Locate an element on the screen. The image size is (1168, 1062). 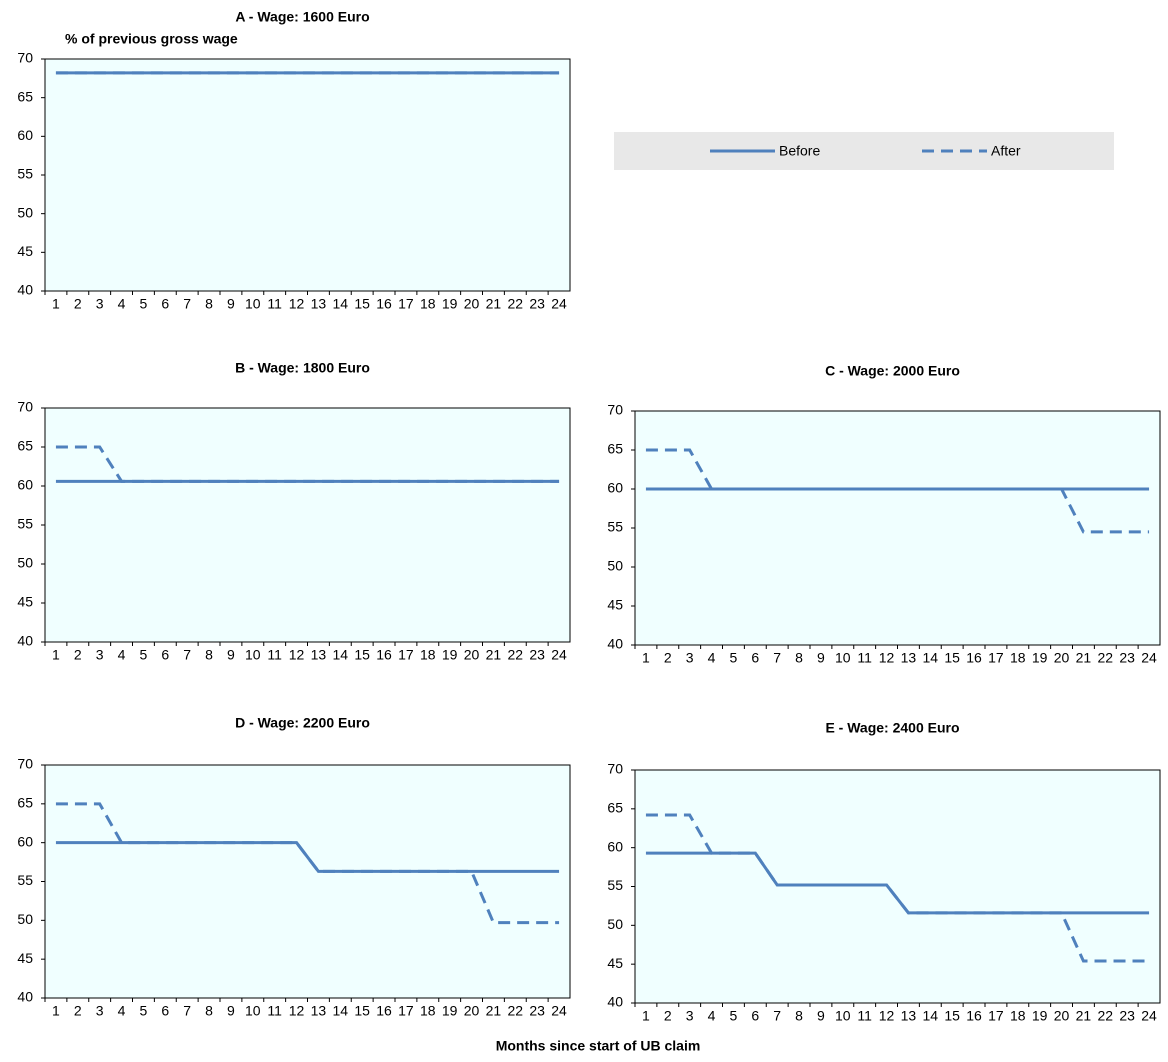
series-line is located at coordinates (897, 883).